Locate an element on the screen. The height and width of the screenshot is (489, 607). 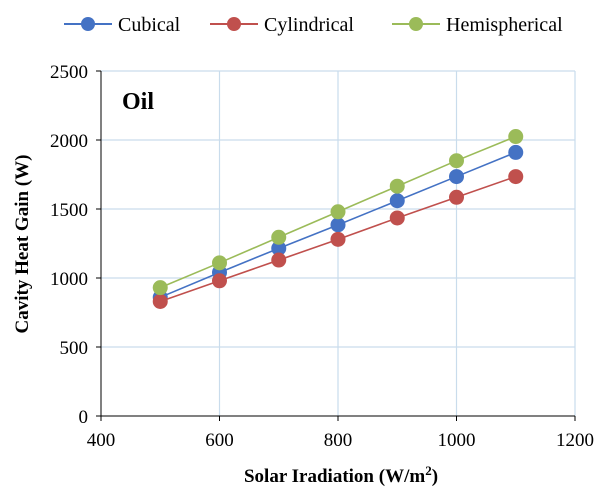
y-tick-label: 1500 is located at coordinates (69, 210).